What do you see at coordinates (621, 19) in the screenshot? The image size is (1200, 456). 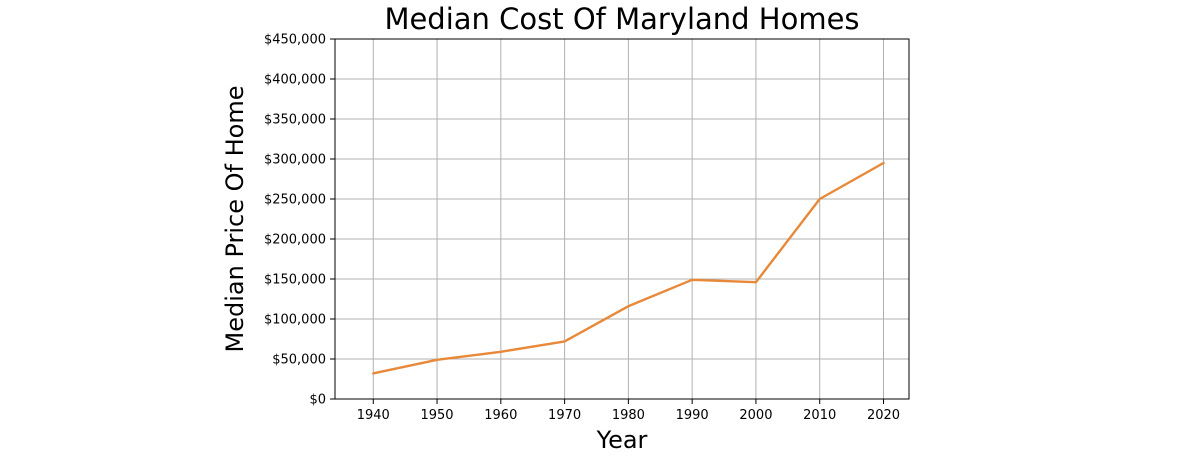 I see `chart-title: Median Cost Of Maryland Homes` at bounding box center [621, 19].